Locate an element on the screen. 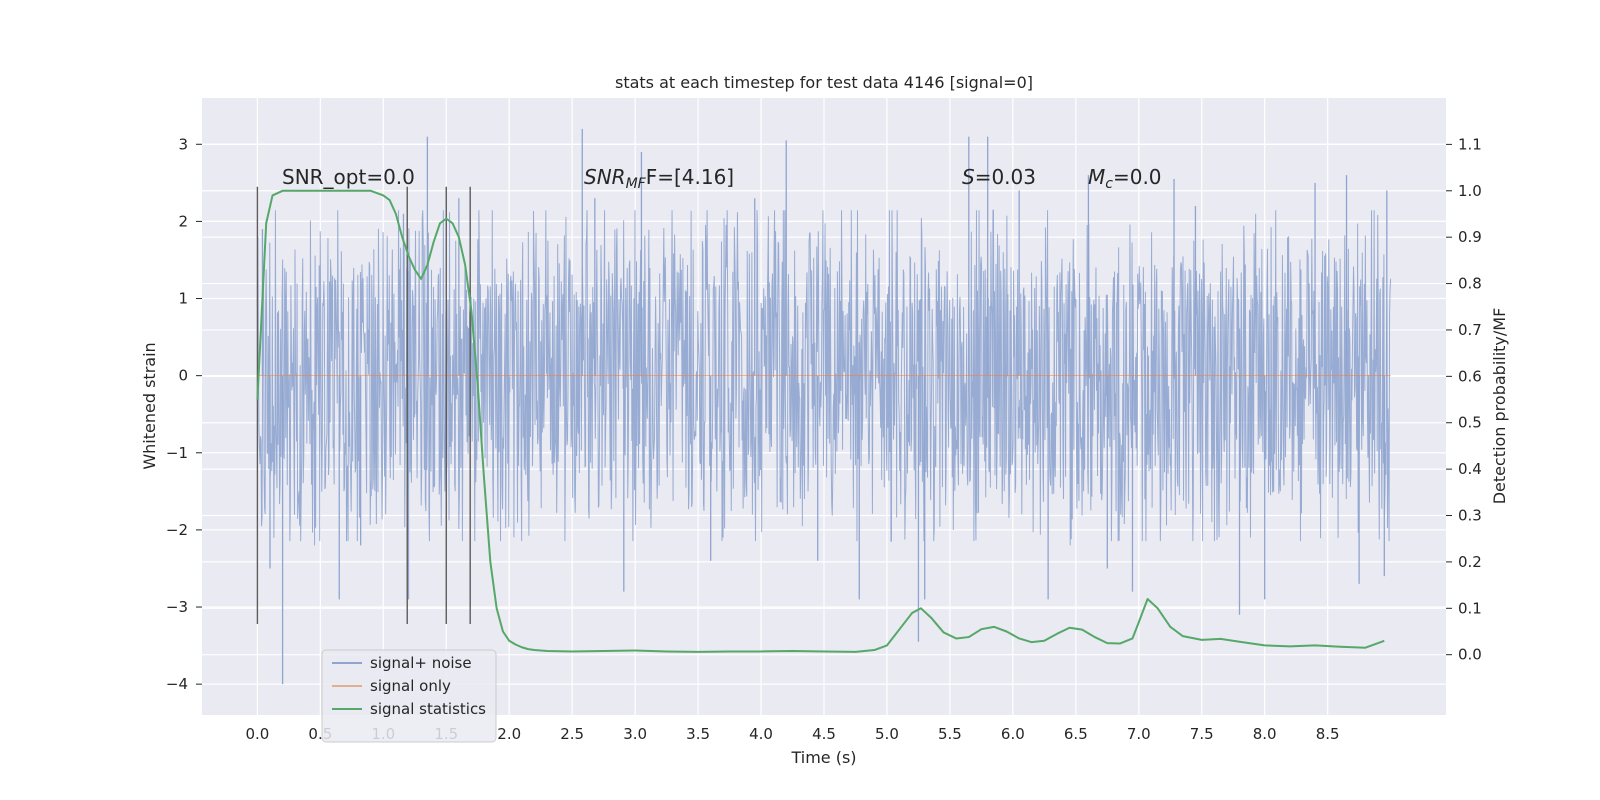  y2-tick-label: 0.4 is located at coordinates (1470, 469).